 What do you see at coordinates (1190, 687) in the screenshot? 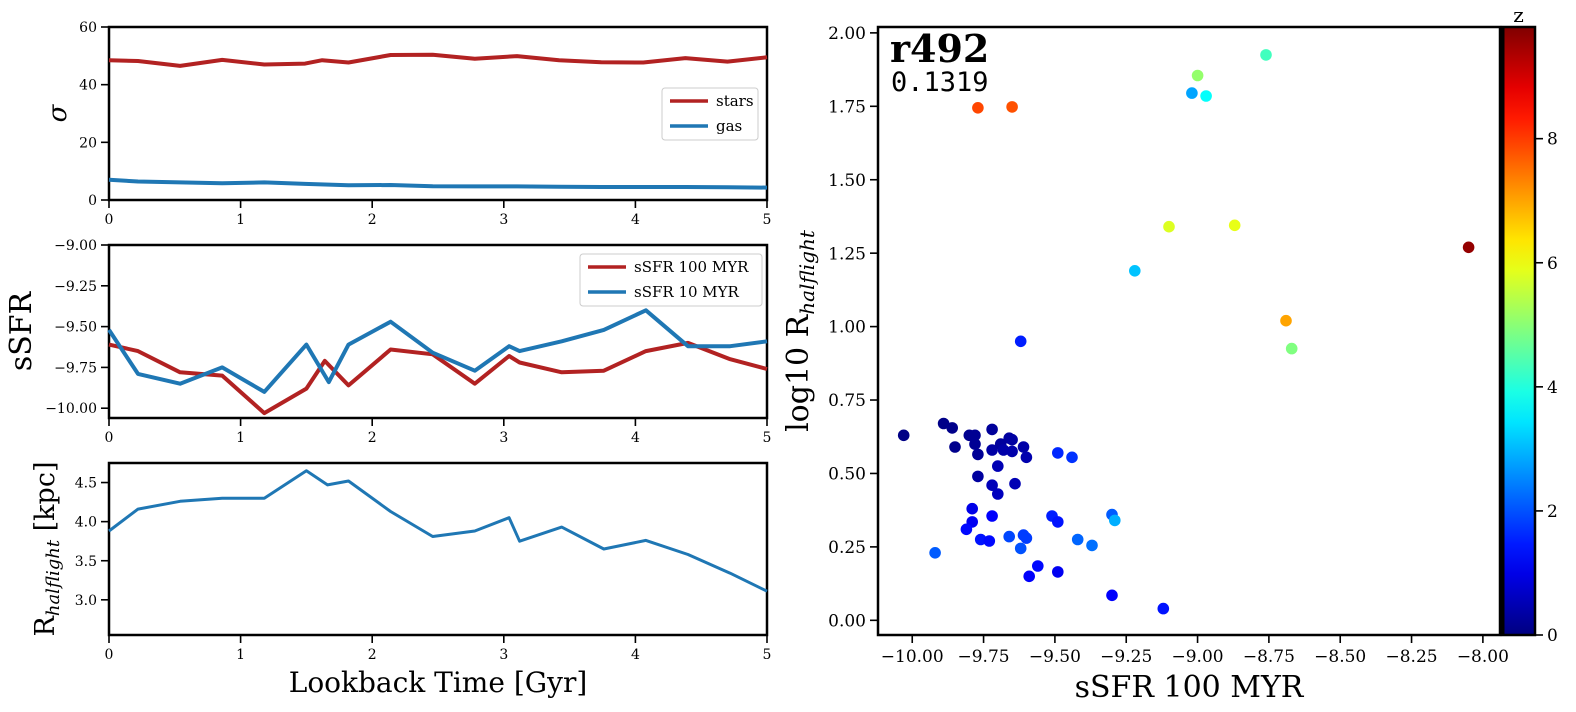
I see `x-axis-label: sSFR 100 MYR` at bounding box center [1190, 687].